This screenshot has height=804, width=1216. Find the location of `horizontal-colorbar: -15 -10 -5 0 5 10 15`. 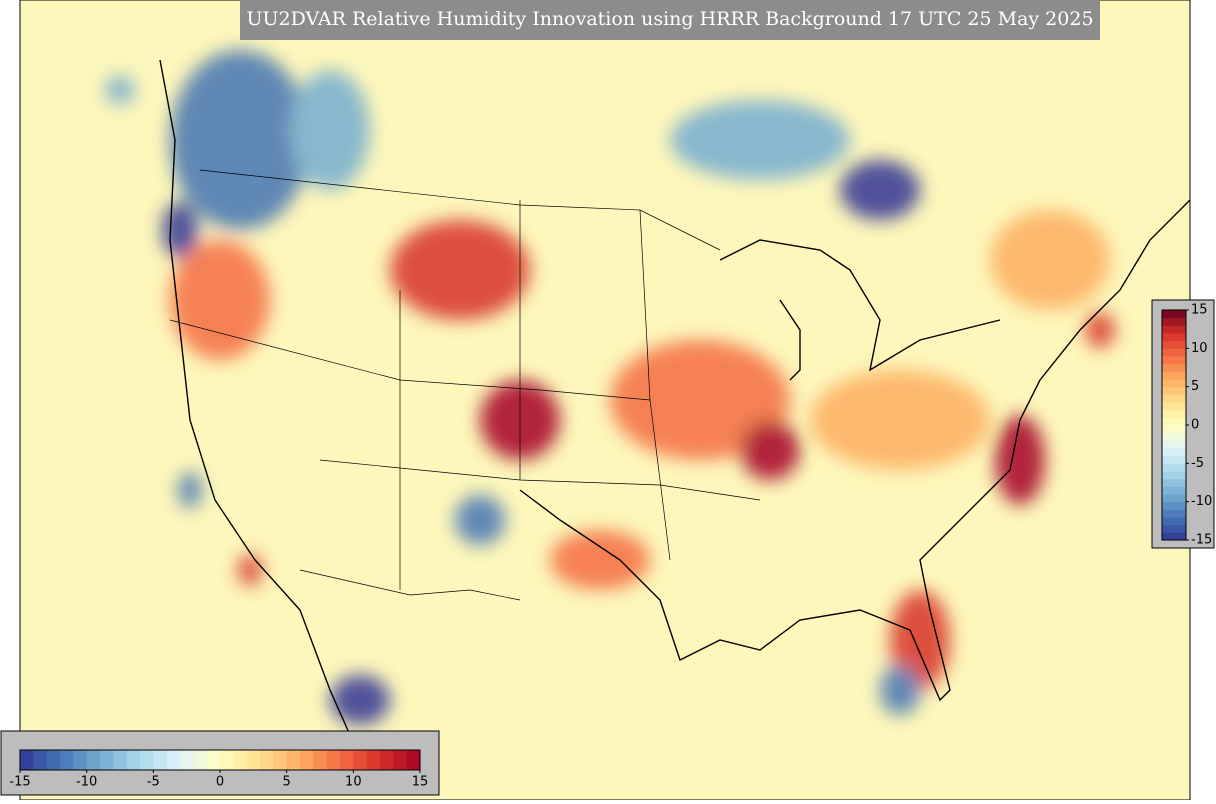

horizontal-colorbar: -15 -10 -5 0 5 10 15 is located at coordinates (219, 769).